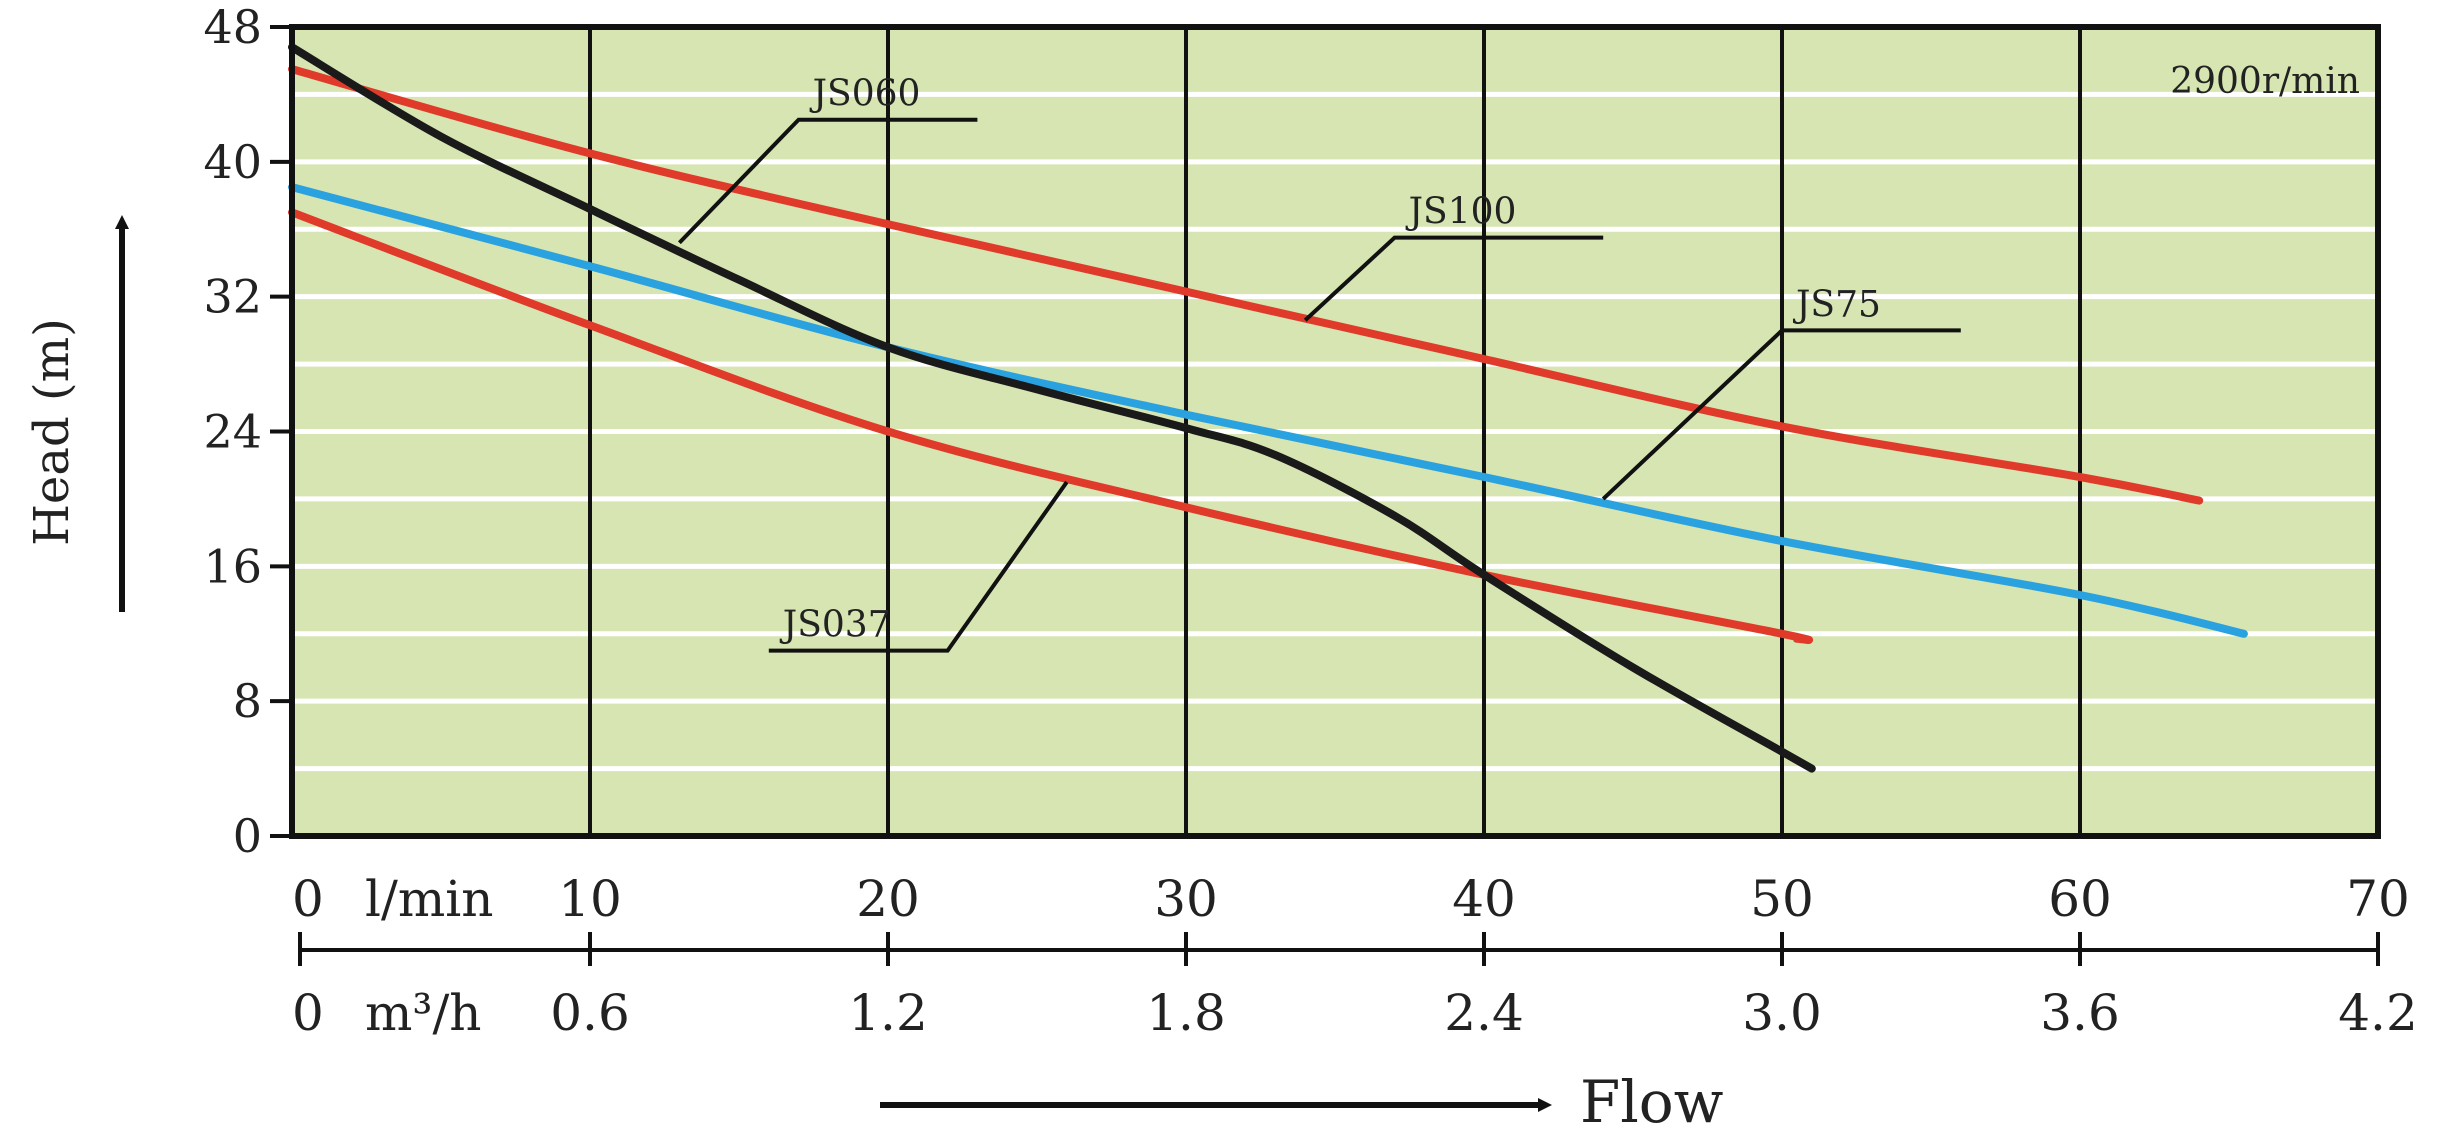  What do you see at coordinates (52, 432) in the screenshot?
I see `y-axis-title: Head (m)` at bounding box center [52, 432].